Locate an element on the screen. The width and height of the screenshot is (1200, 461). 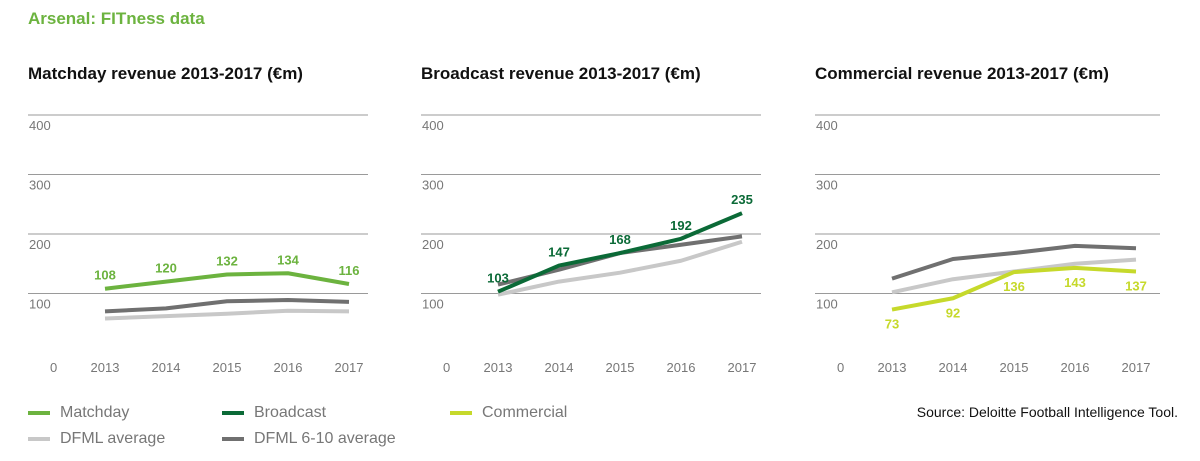
legend-item-broadcast: Broadcast is located at coordinates (274, 413).